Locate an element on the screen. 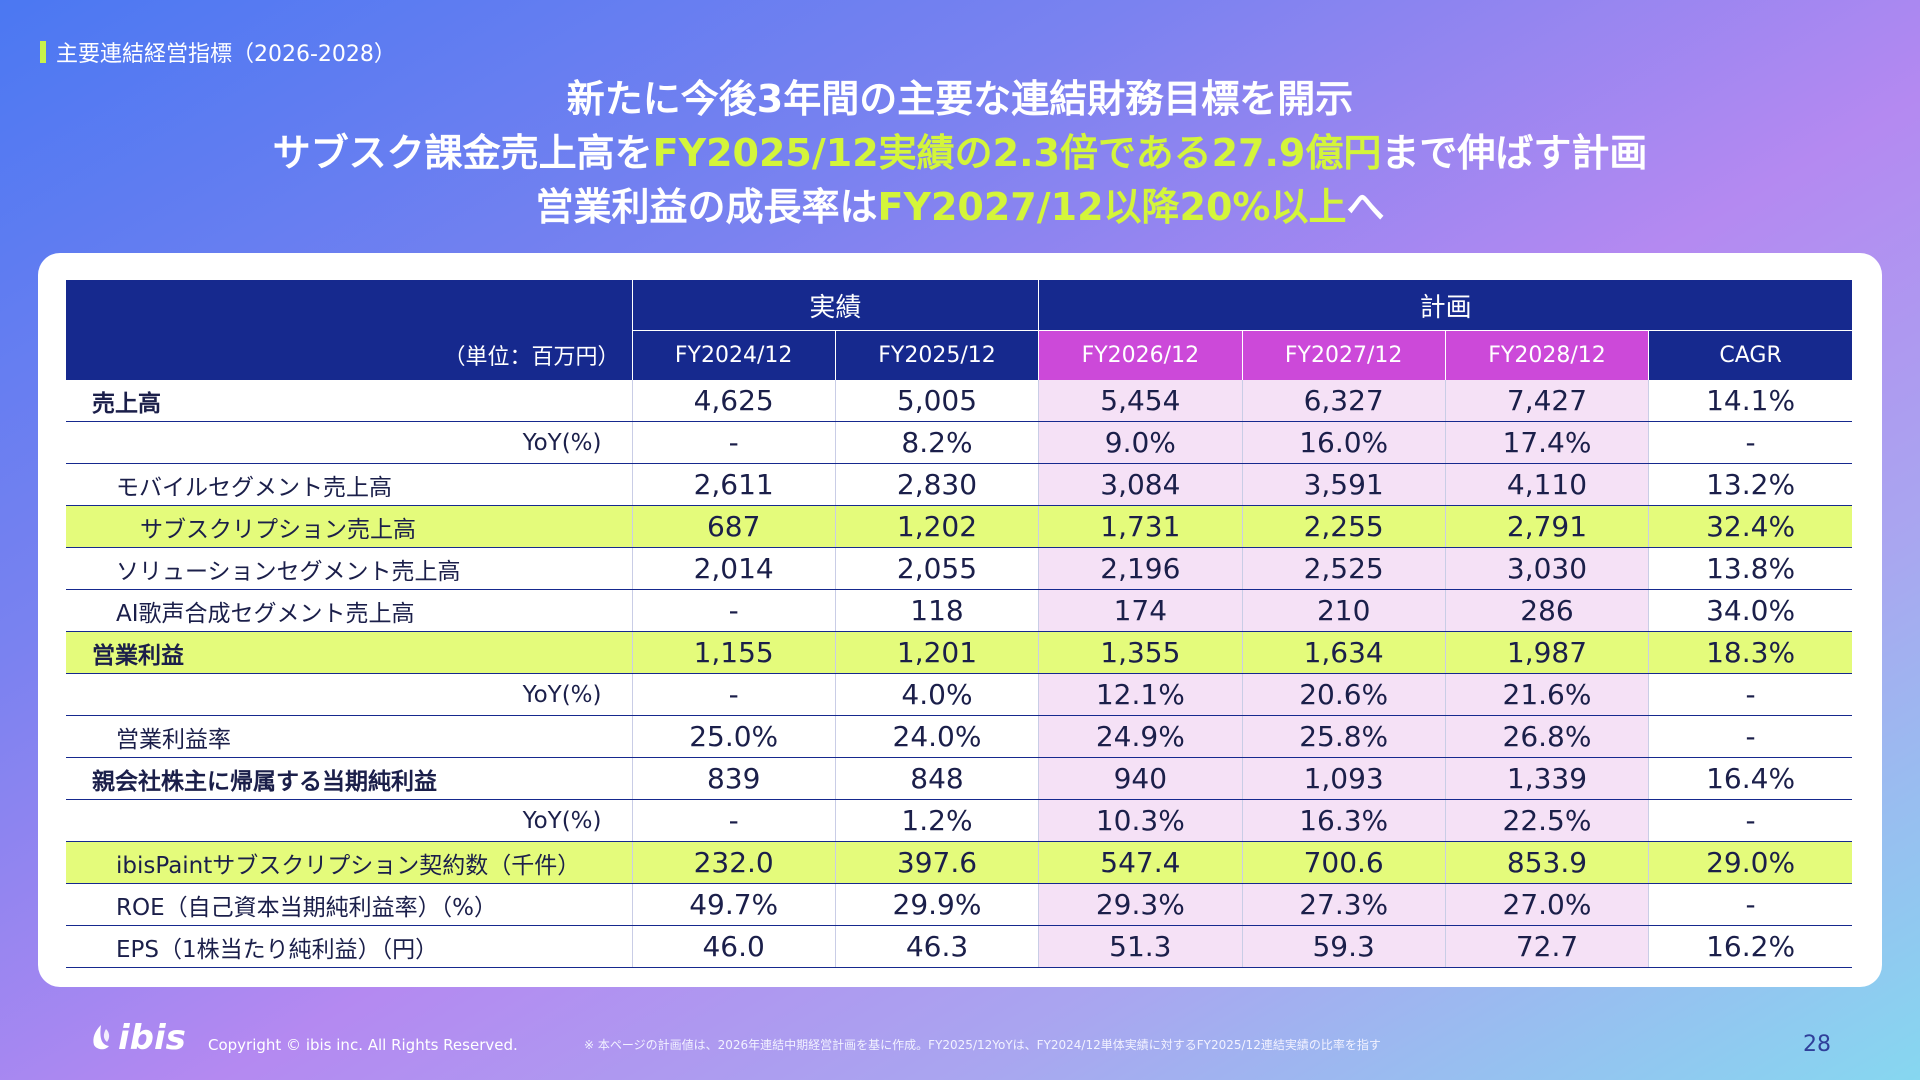 This screenshot has height=1080, width=1920. table-row-highlighted: 営業利益 1,155 1,201 1,355 1,634 1,987 18.3% is located at coordinates (959, 652).